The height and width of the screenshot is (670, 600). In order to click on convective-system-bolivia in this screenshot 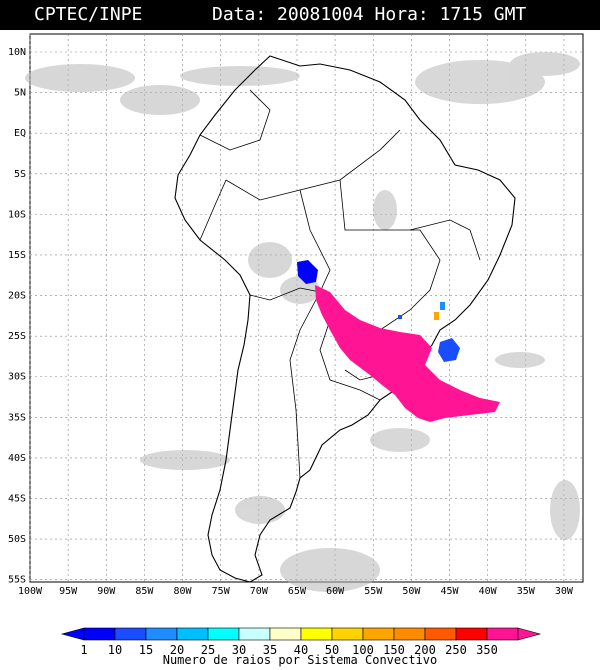, I will do `click(307, 272)`.